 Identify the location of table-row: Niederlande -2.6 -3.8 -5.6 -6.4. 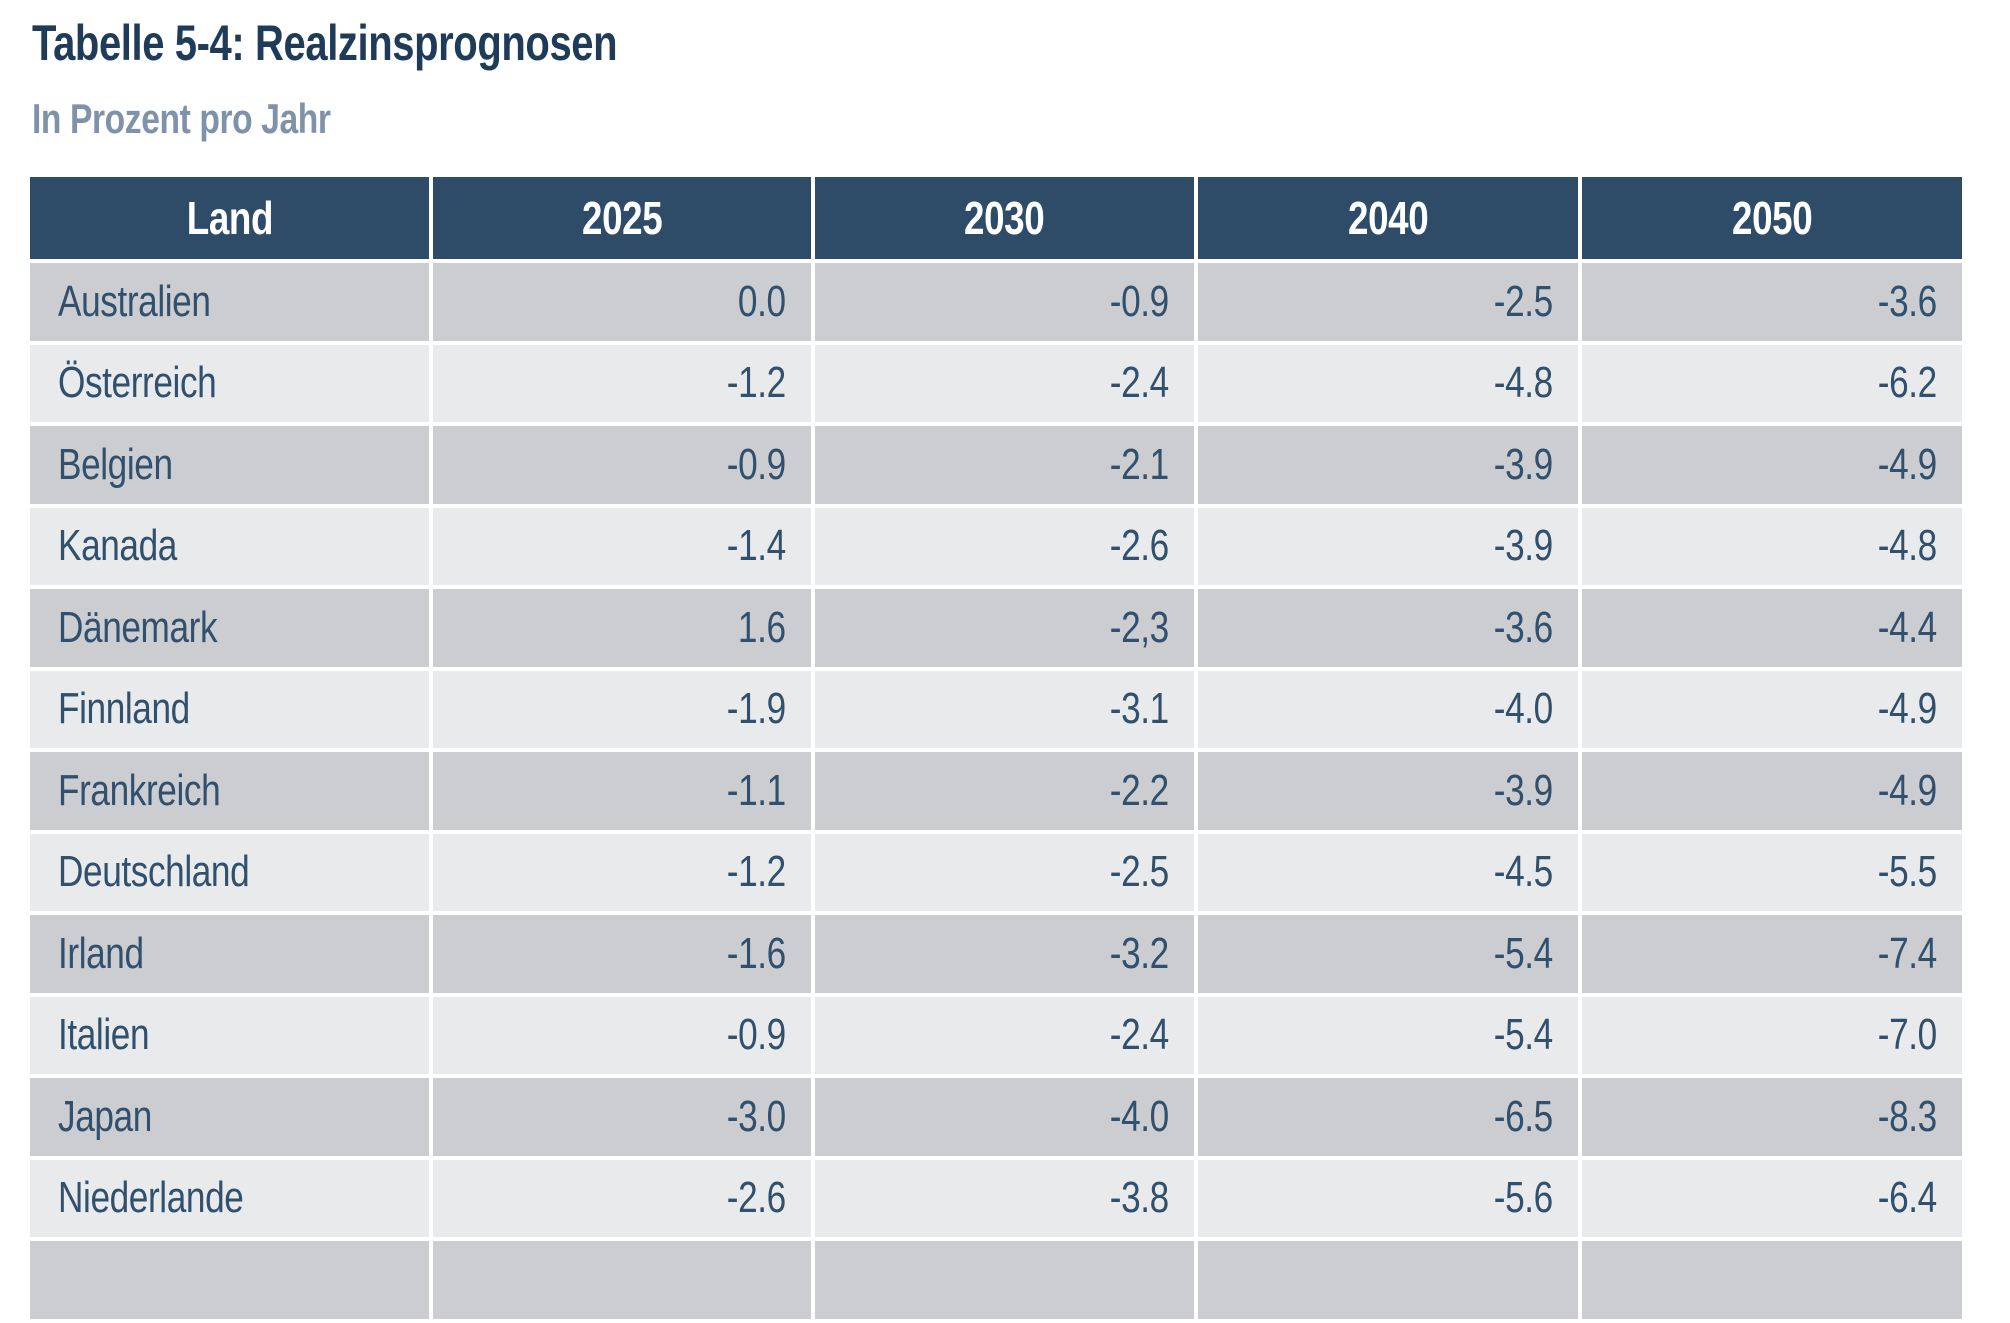
(996, 1198).